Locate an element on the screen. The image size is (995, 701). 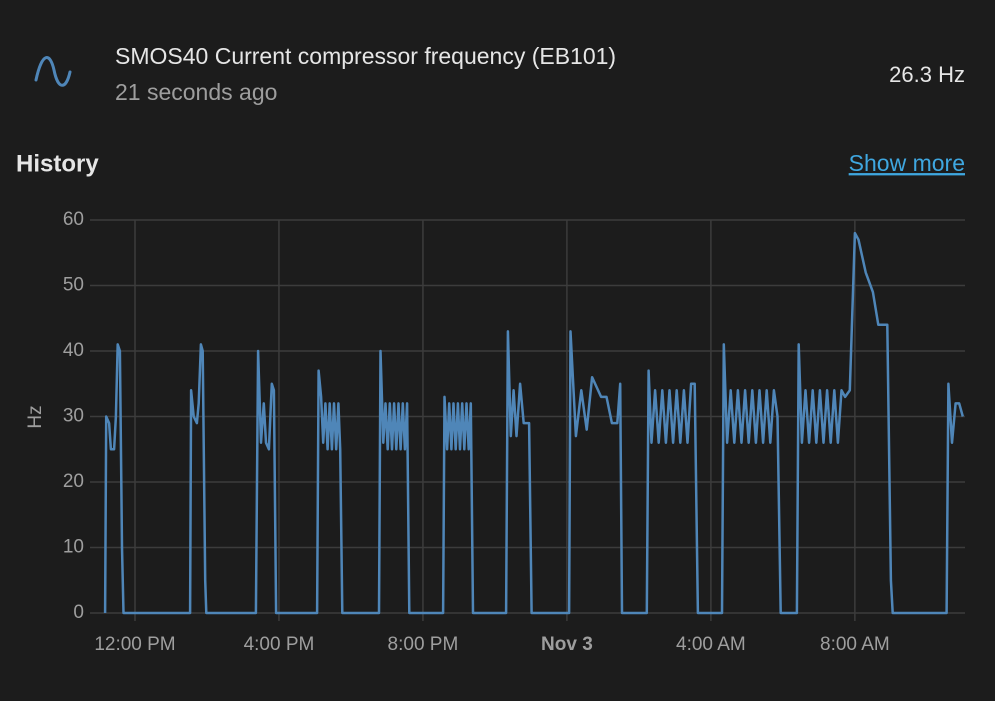
x-tick-label: 8:00 PM is located at coordinates (423, 644).